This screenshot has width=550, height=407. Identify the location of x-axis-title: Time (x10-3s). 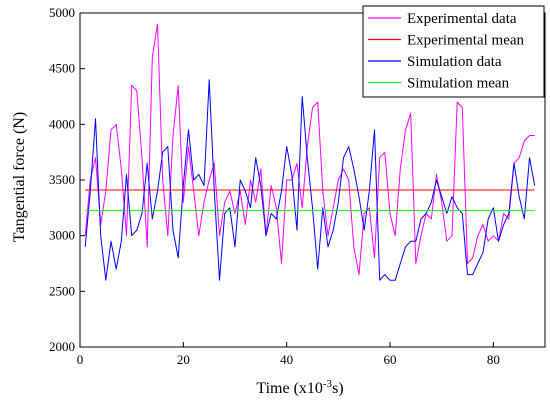
(299, 387).